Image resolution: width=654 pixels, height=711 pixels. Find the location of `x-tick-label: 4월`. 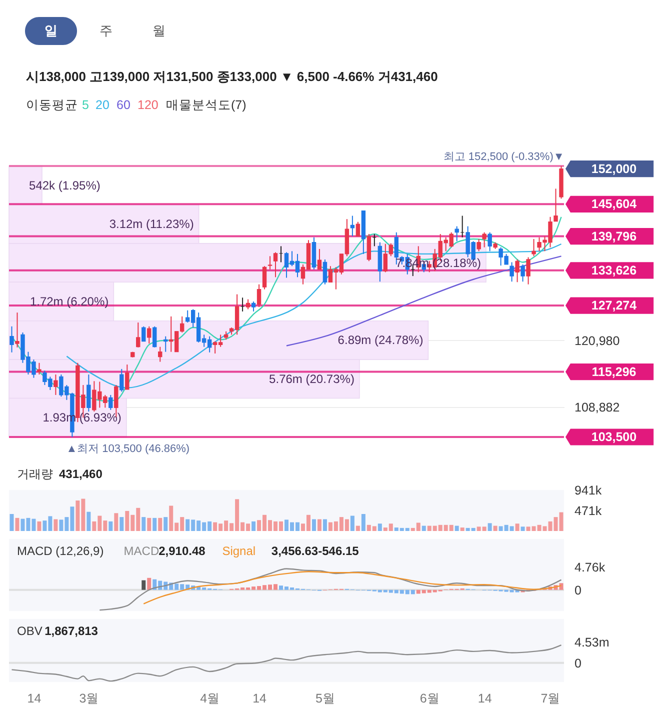

x-tick-label: 4월 is located at coordinates (210, 699).